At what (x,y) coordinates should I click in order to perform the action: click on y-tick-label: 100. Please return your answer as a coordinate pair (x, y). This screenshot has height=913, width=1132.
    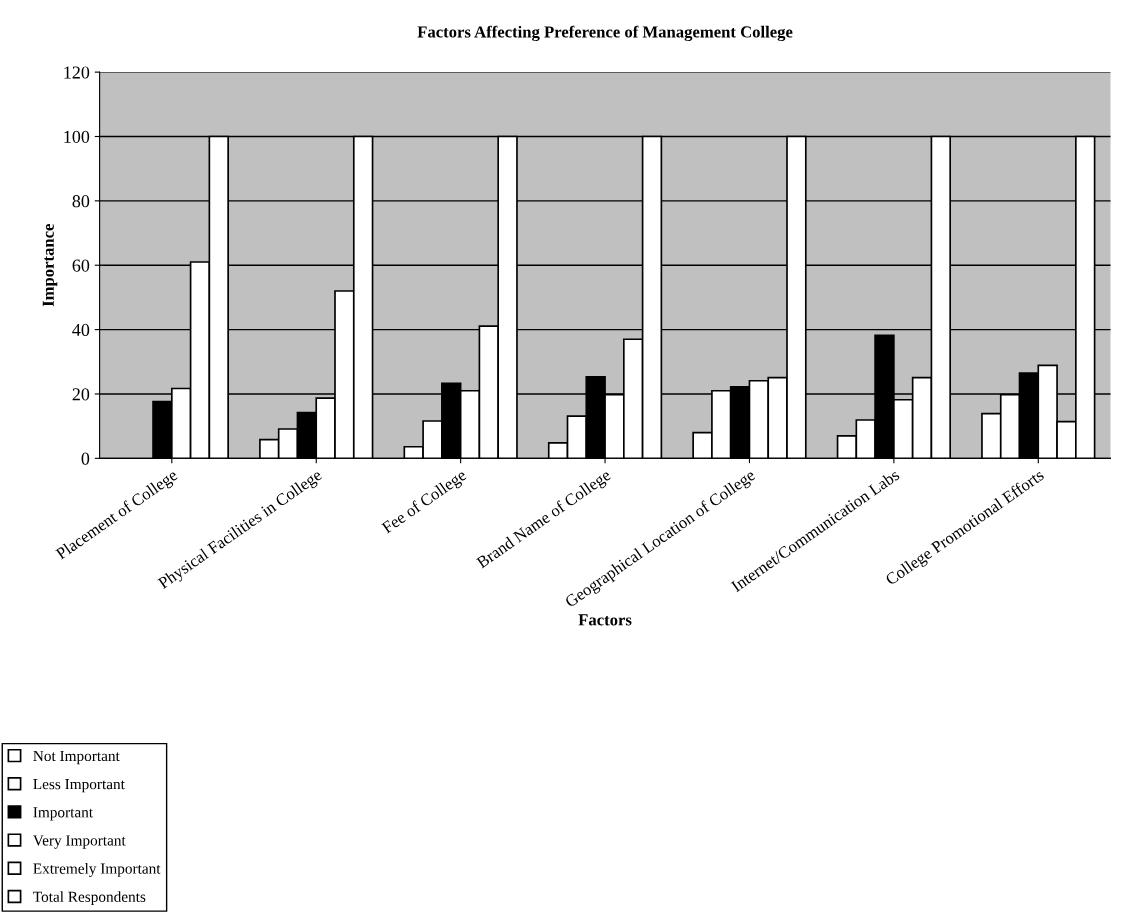
    Looking at the image, I should click on (77, 136).